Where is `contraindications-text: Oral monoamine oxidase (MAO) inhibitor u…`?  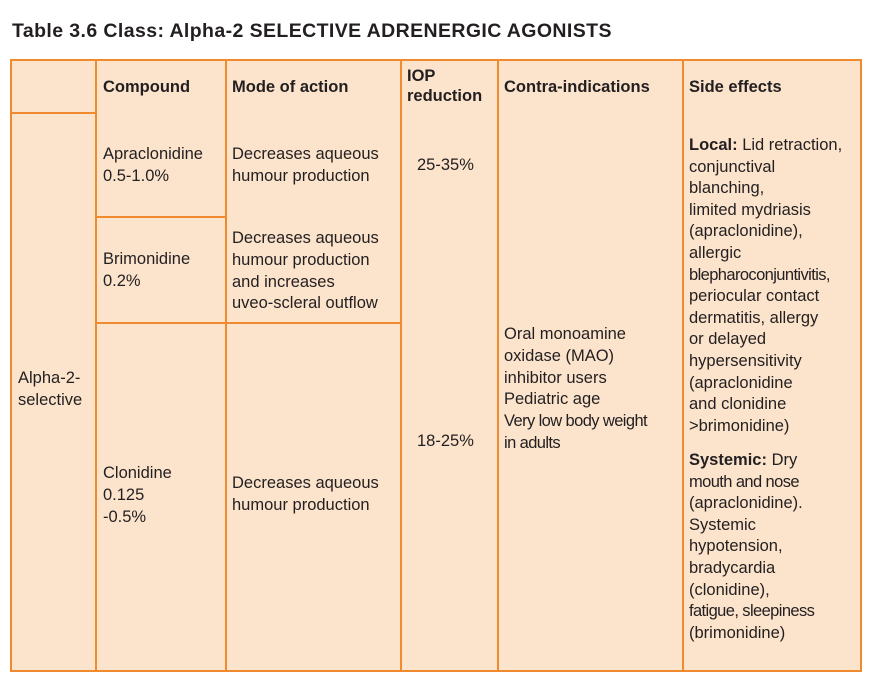
contraindications-text: Oral monoamine oxidase (MAO) inhibitor u… is located at coordinates (576, 388).